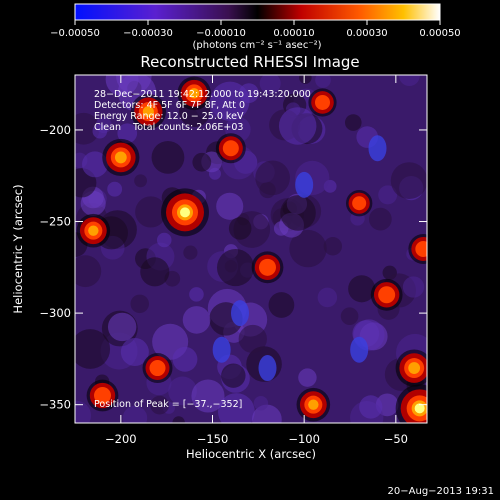 The image size is (500, 500). What do you see at coordinates (18, 248) in the screenshot?
I see `y-axis-label: Heliocentric Y (arcsec)` at bounding box center [18, 248].